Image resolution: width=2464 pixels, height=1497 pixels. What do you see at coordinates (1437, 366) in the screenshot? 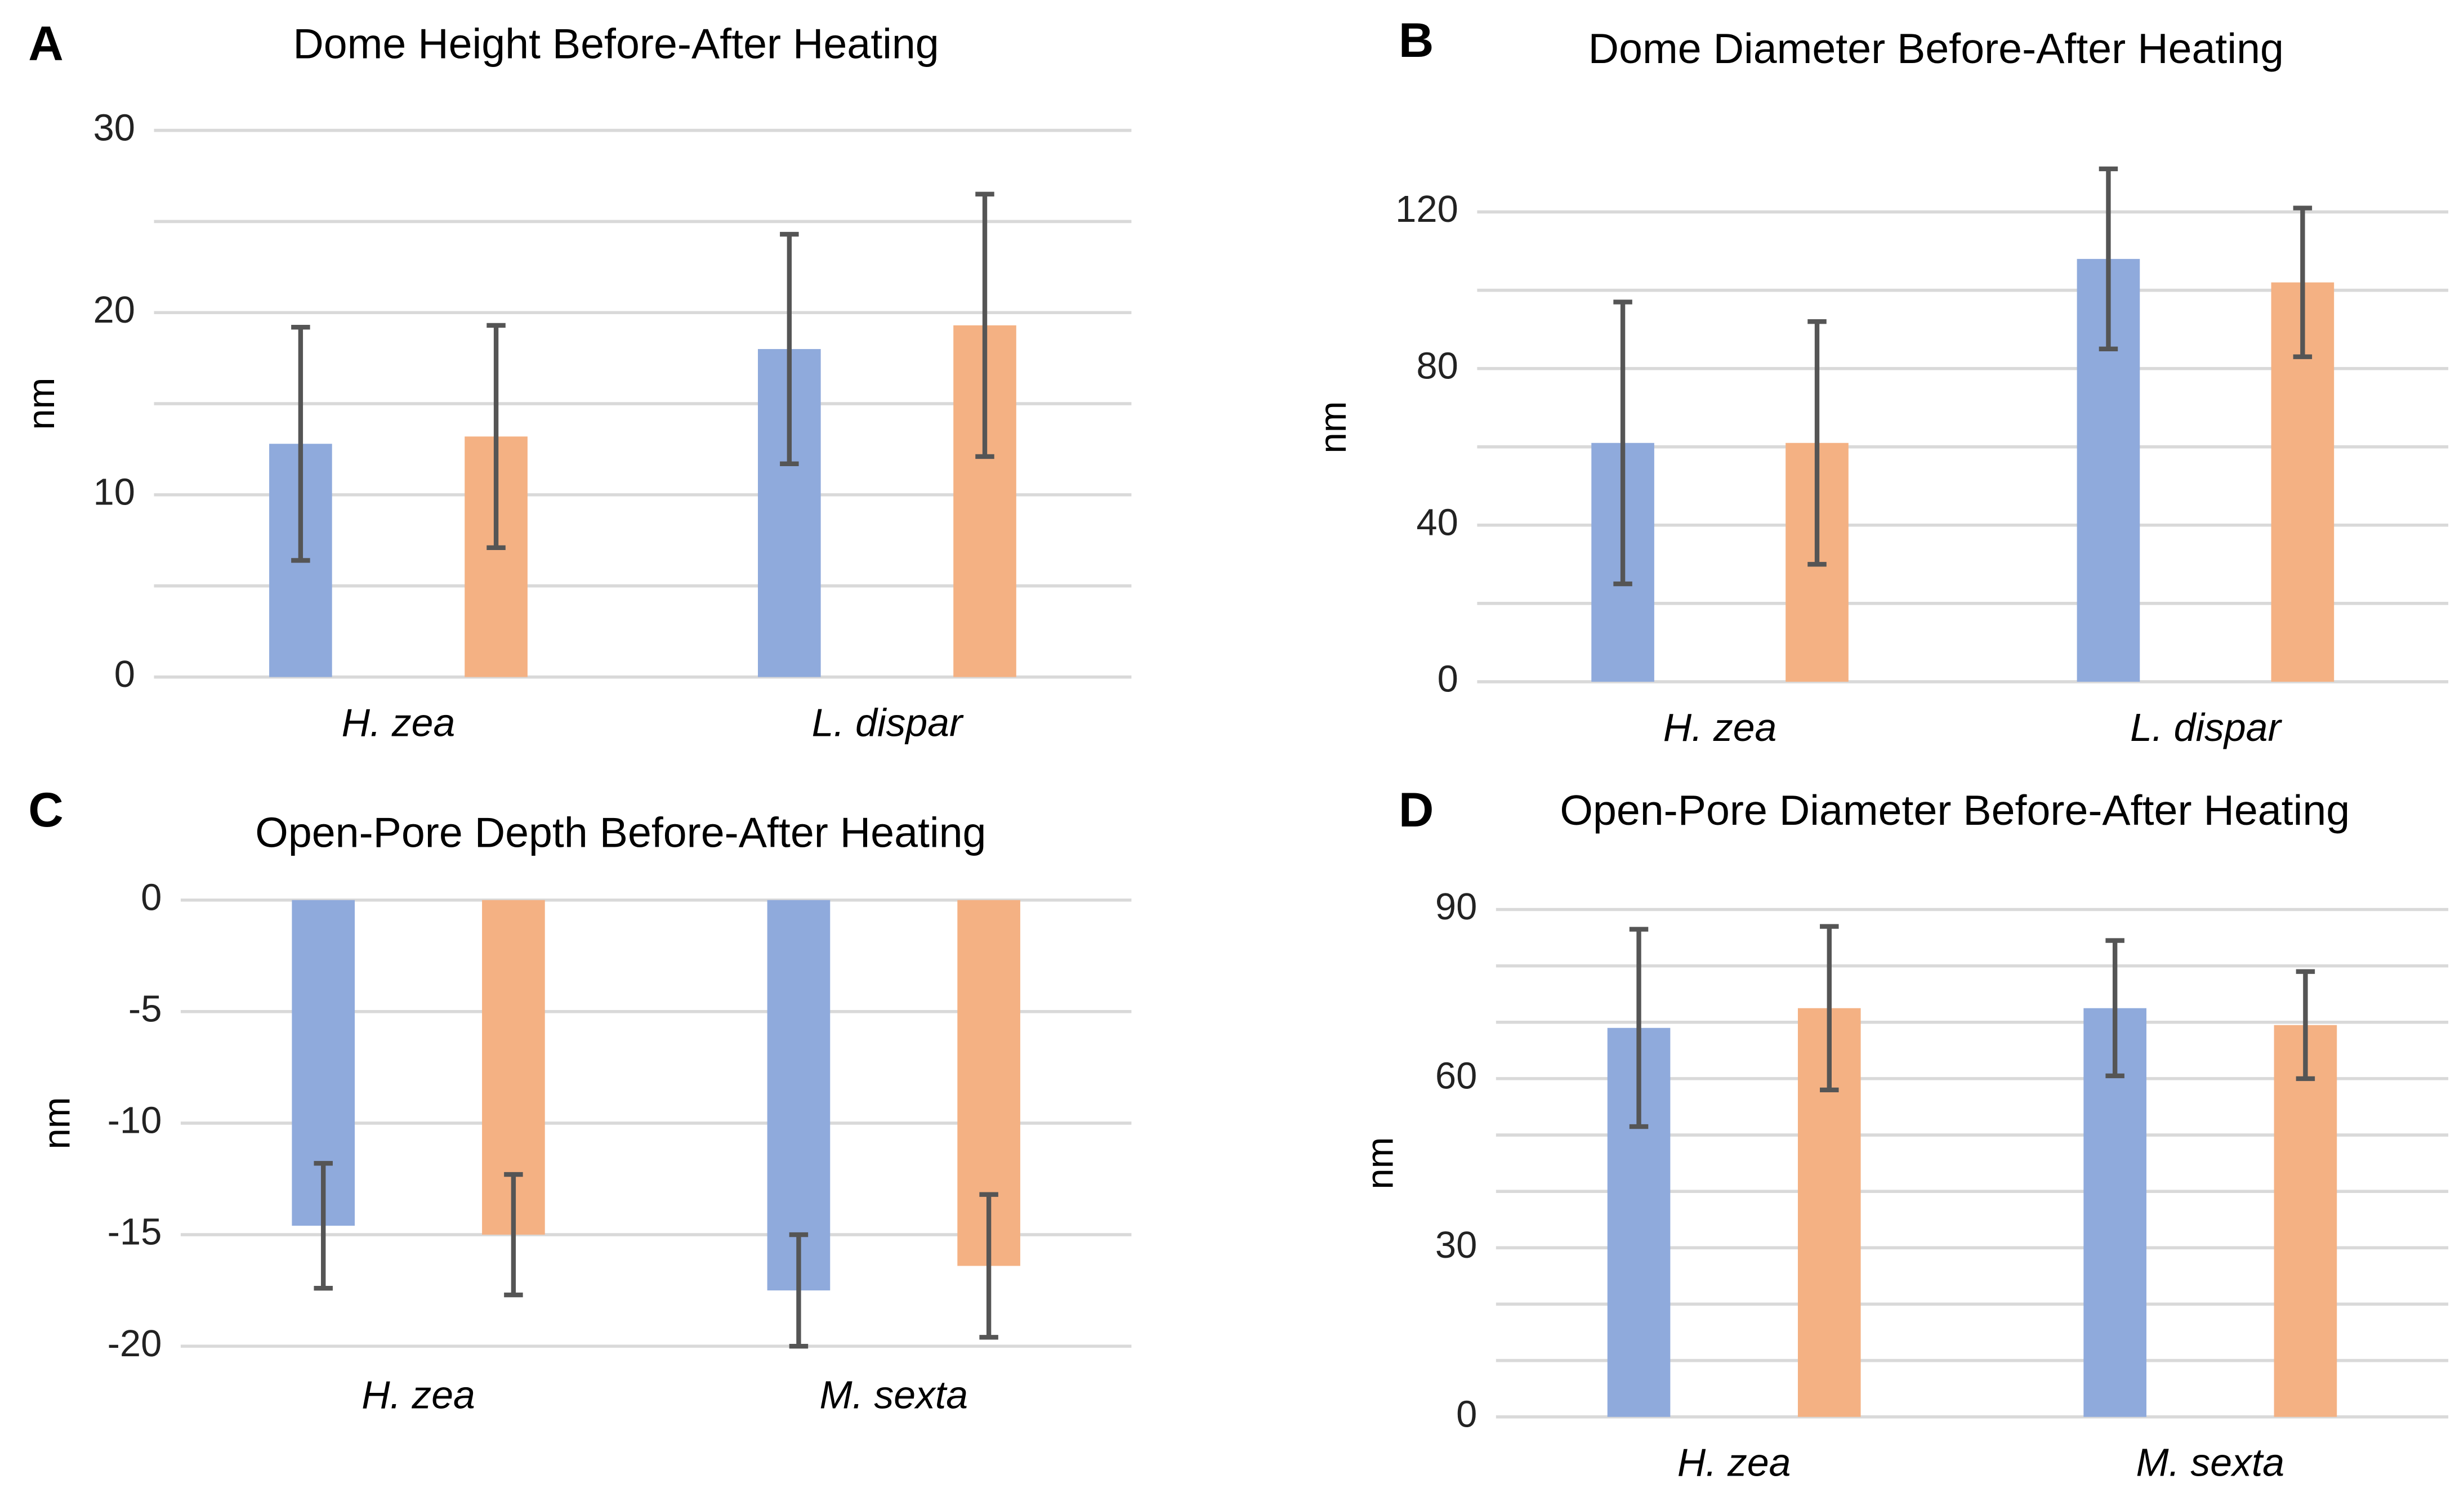
I see `y-tick-label: 80` at bounding box center [1437, 366].